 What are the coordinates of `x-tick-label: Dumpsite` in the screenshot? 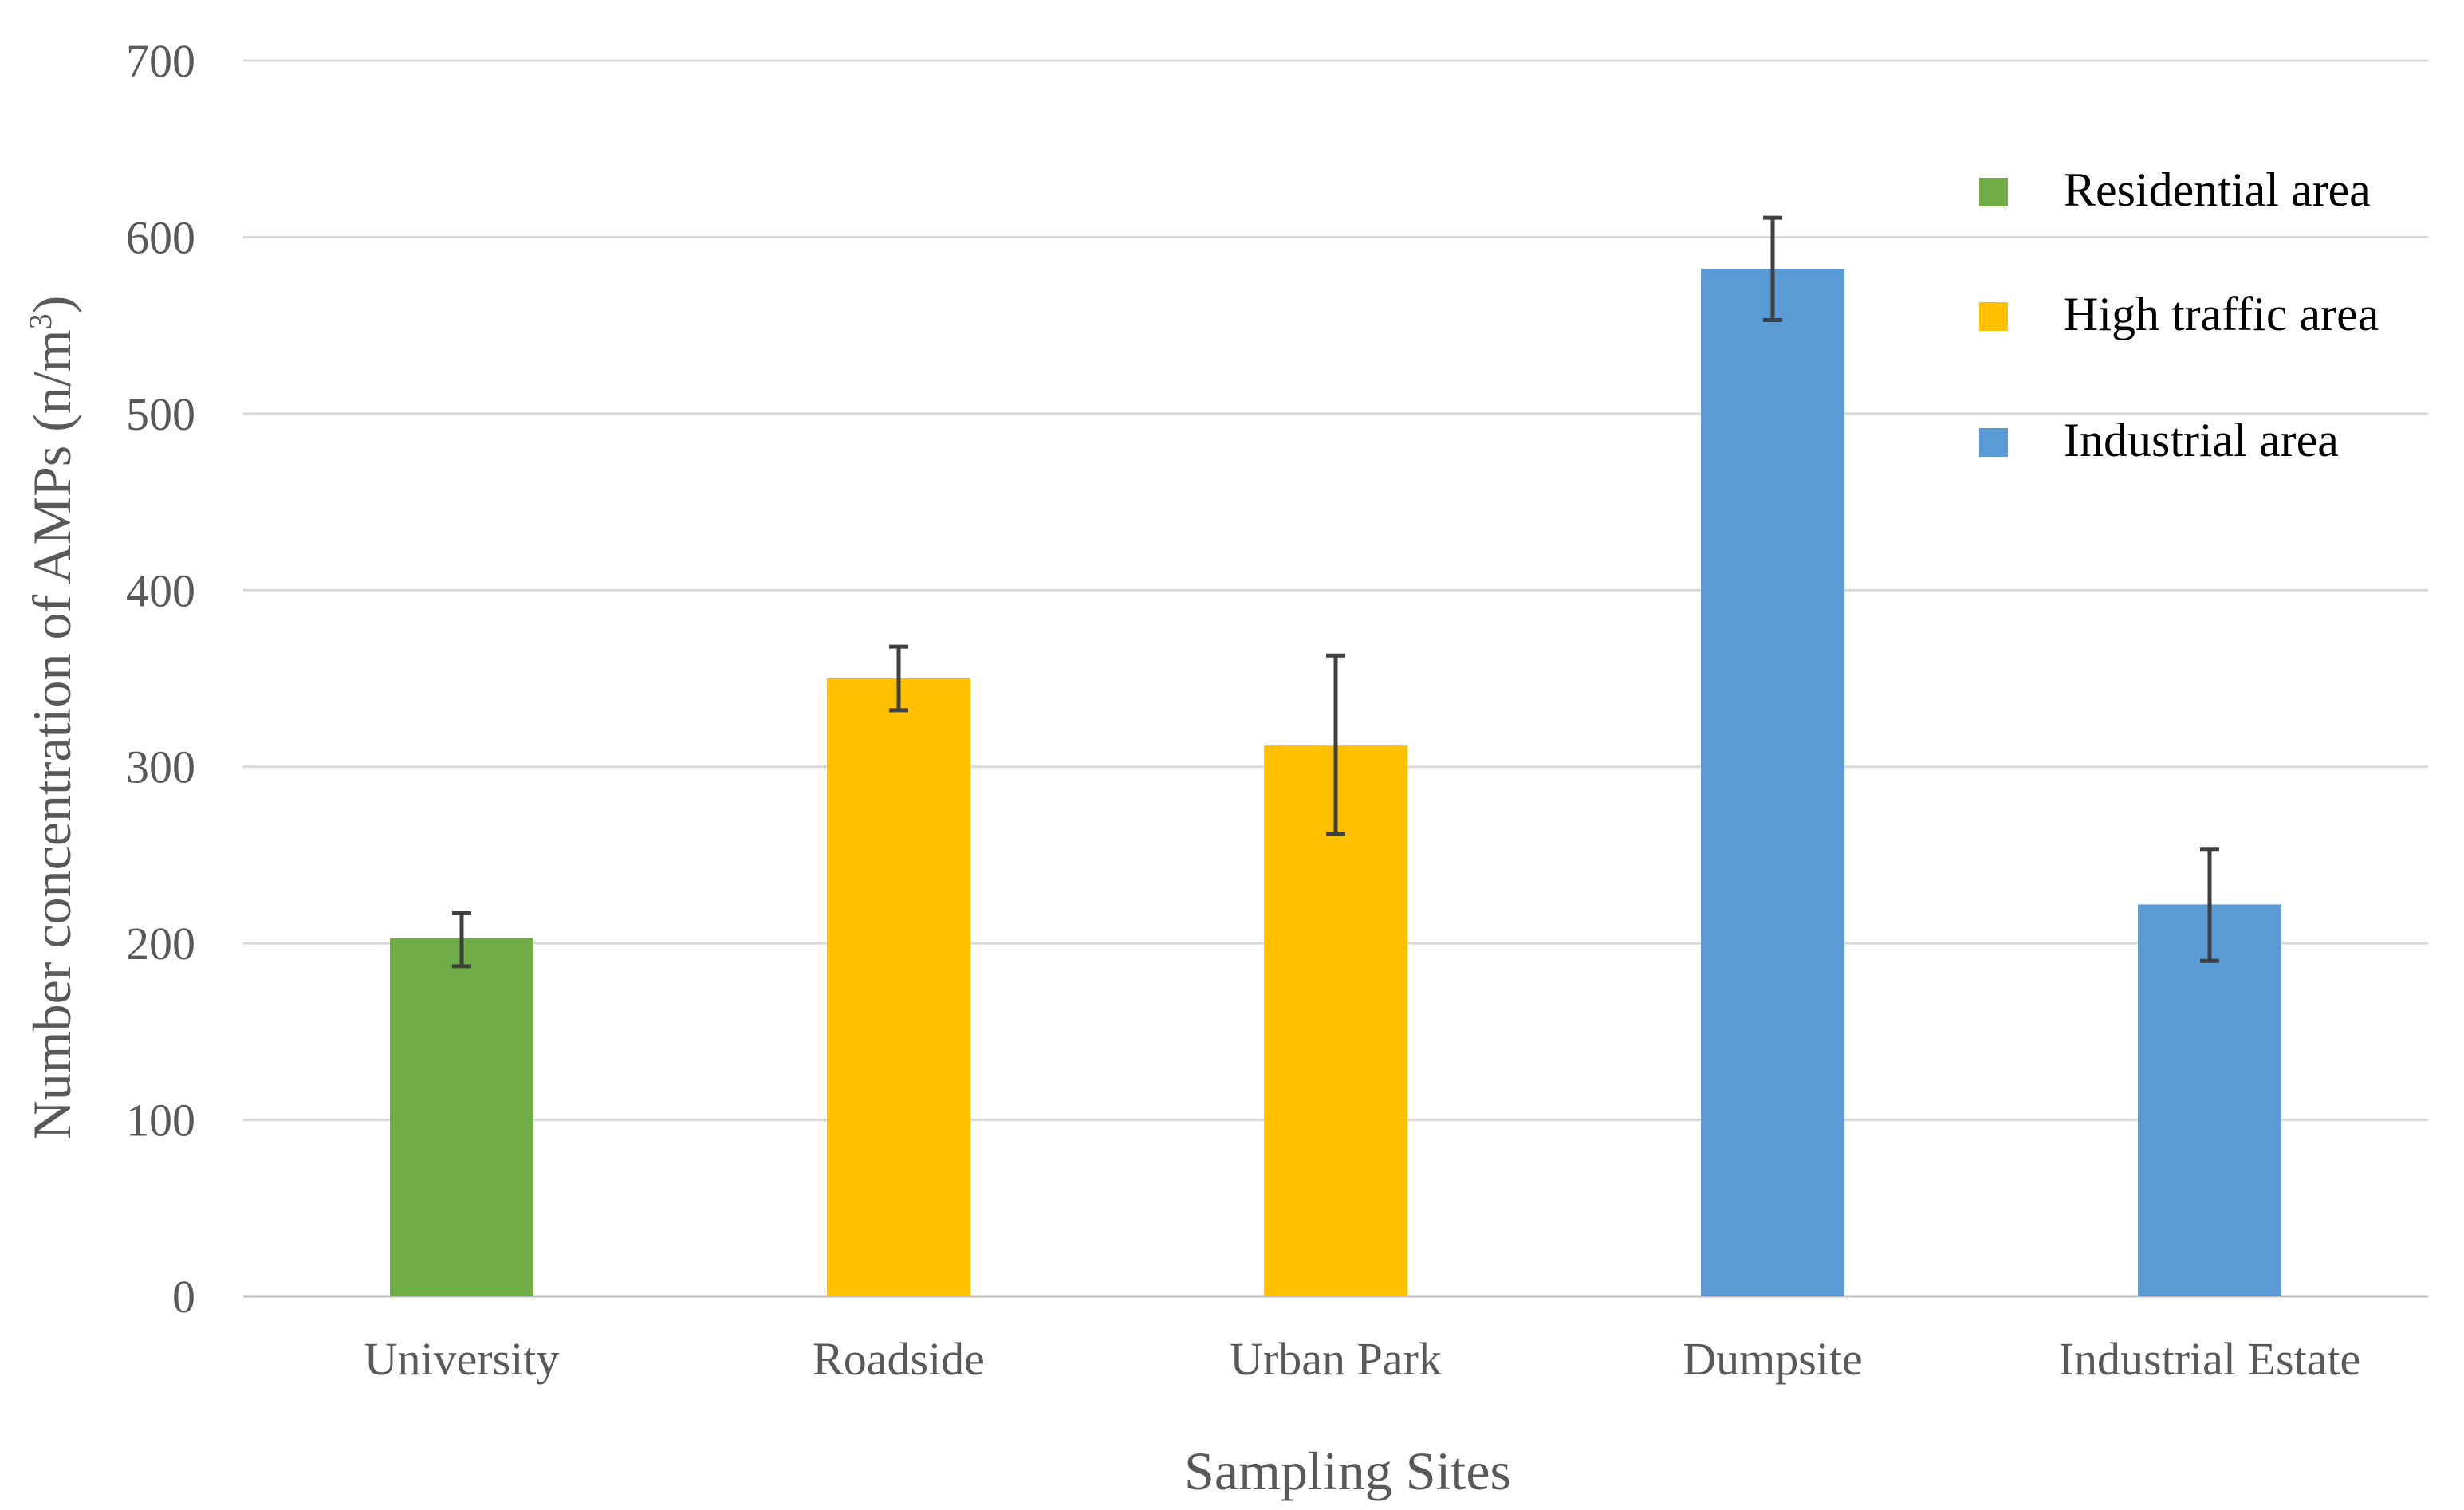 It's located at (1773, 1359).